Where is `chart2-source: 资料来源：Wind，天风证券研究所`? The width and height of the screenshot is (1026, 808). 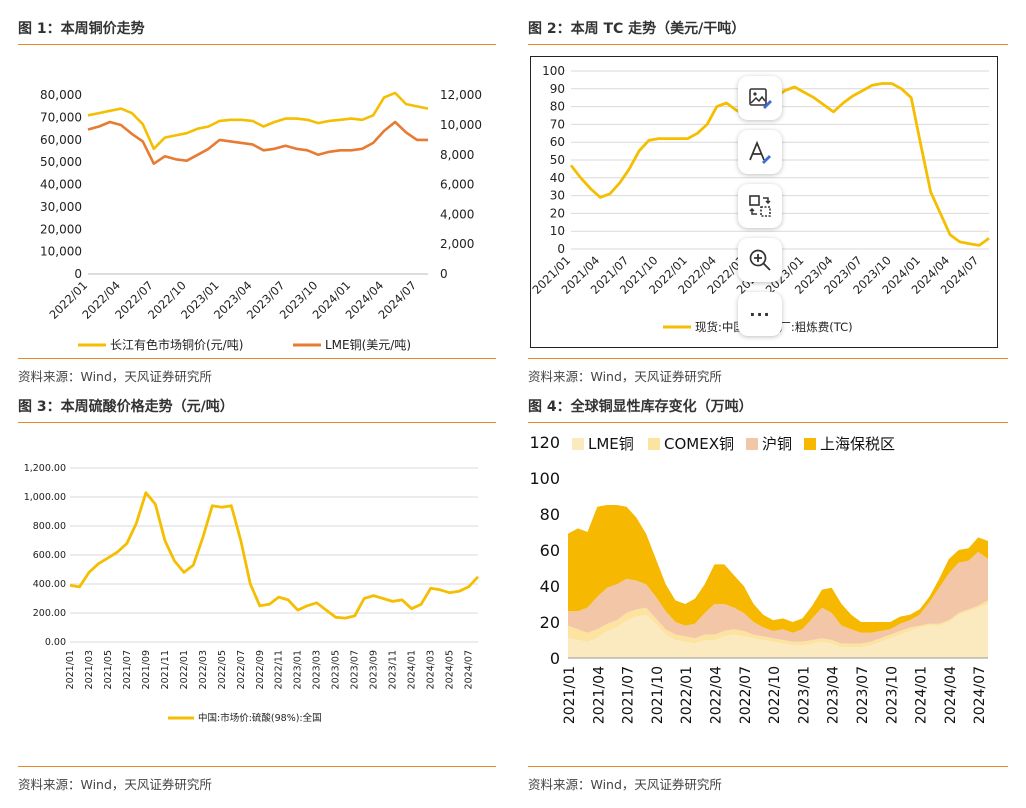
chart2-source: 资料来源：Wind，天风证券研究所 is located at coordinates (625, 376).